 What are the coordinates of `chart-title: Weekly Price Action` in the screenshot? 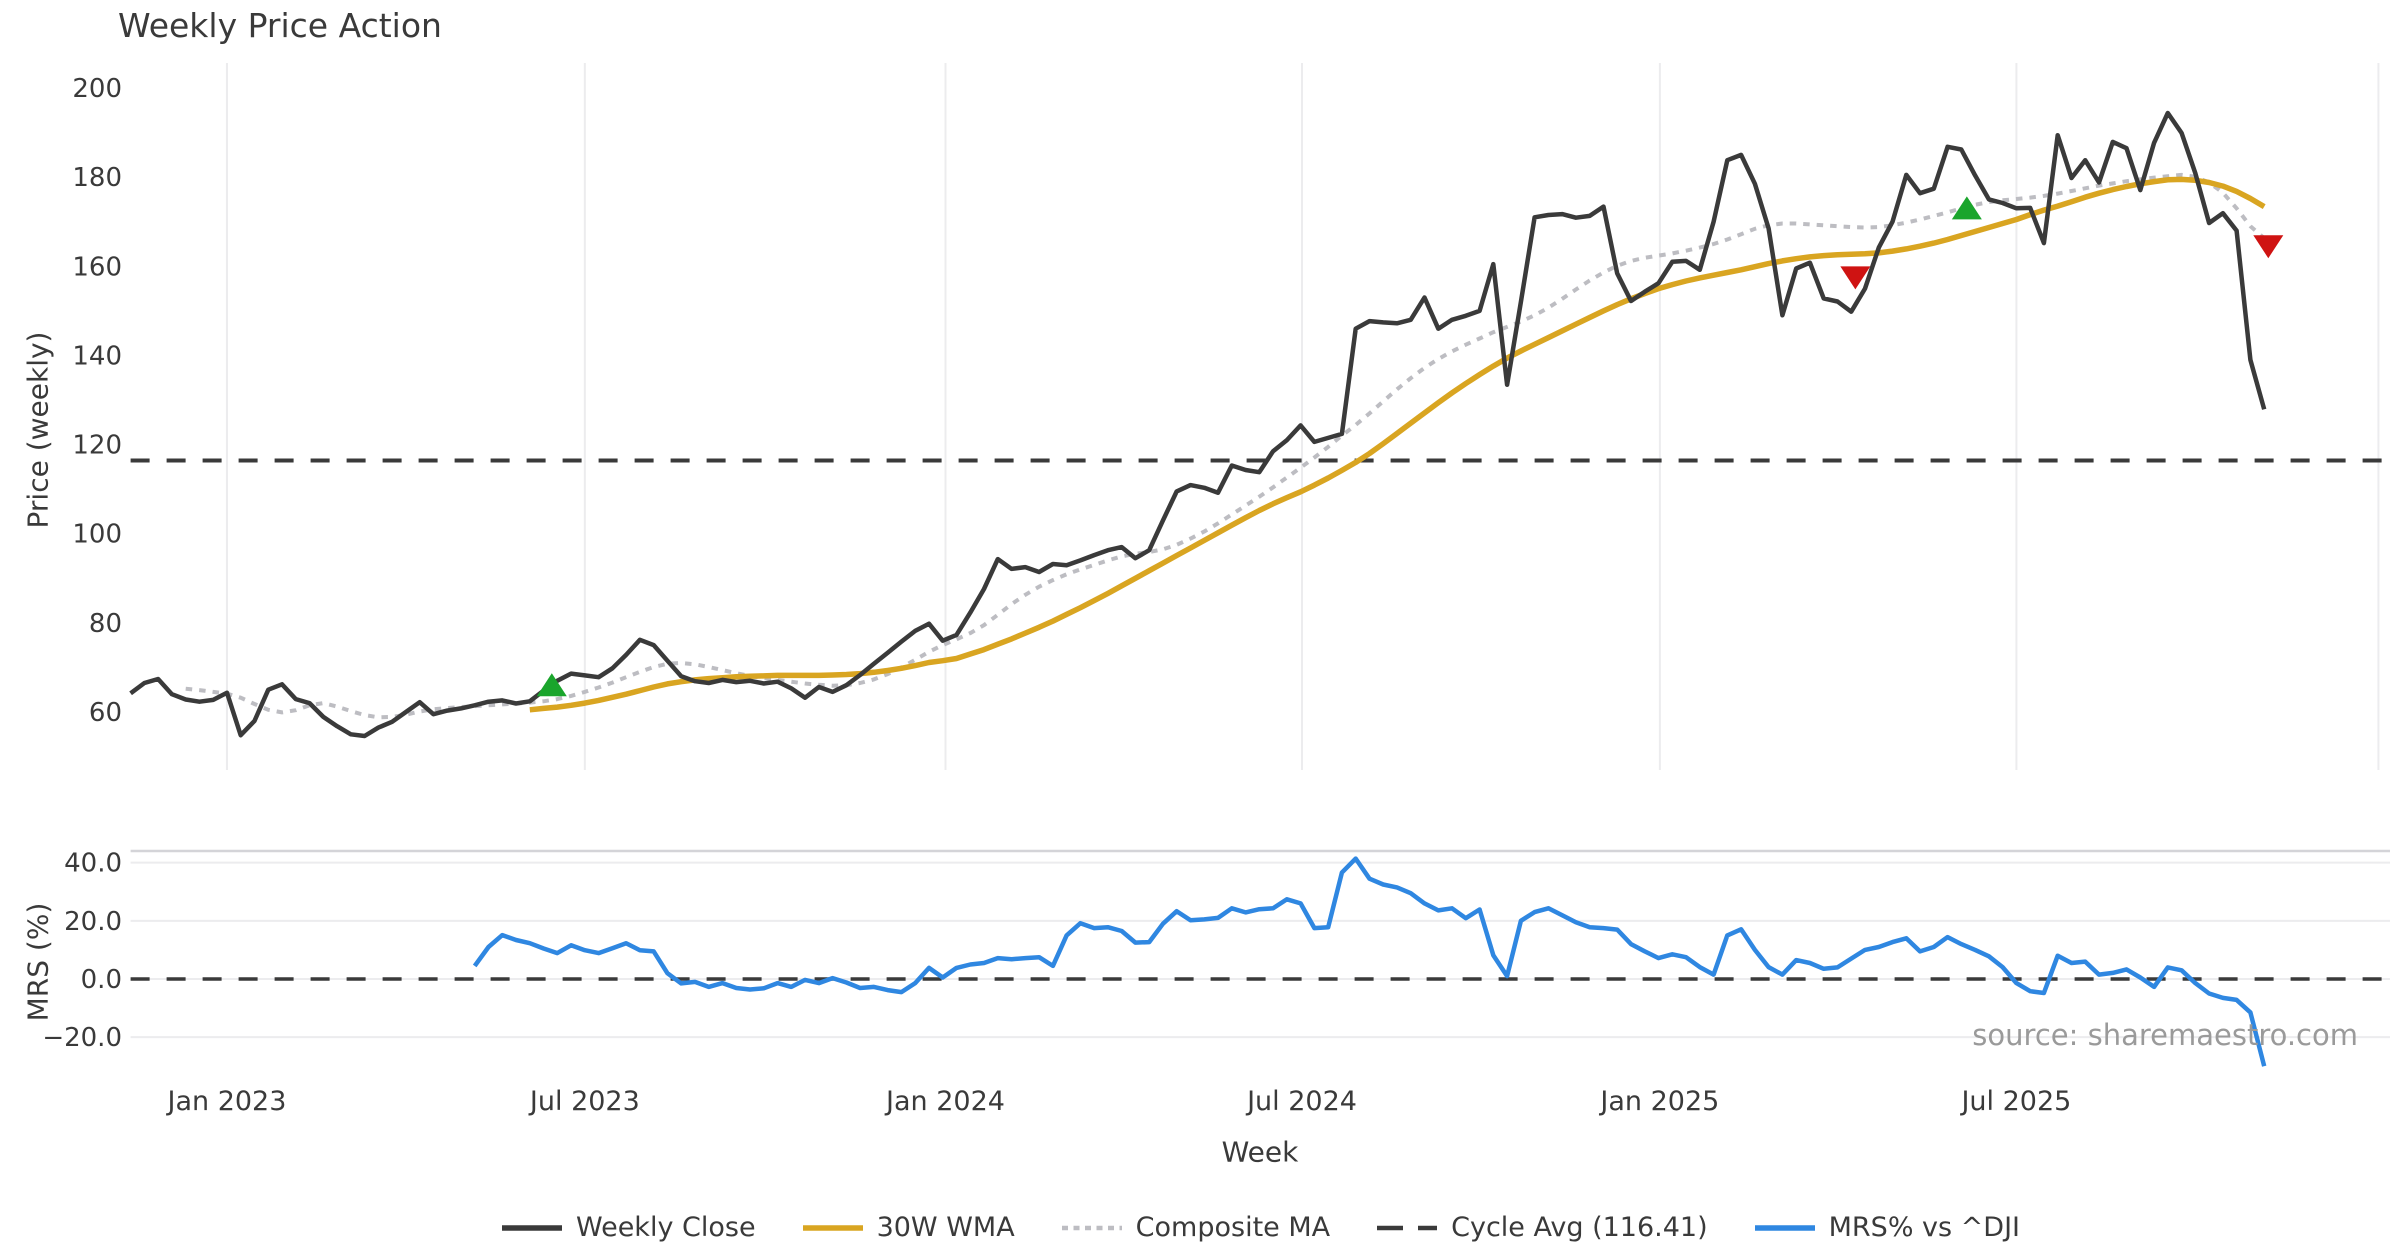 It's located at (280, 25).